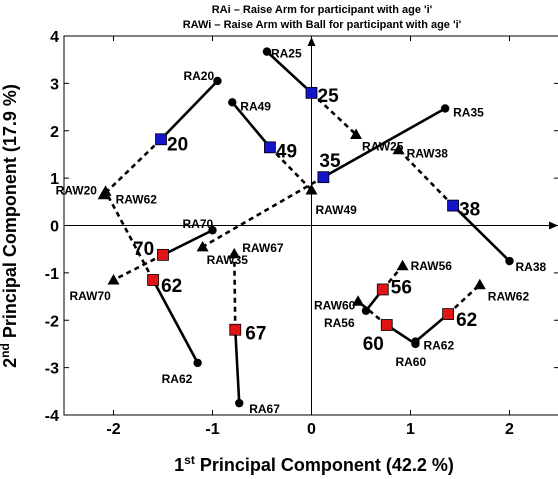  I want to click on center-label: 56, so click(401, 287).